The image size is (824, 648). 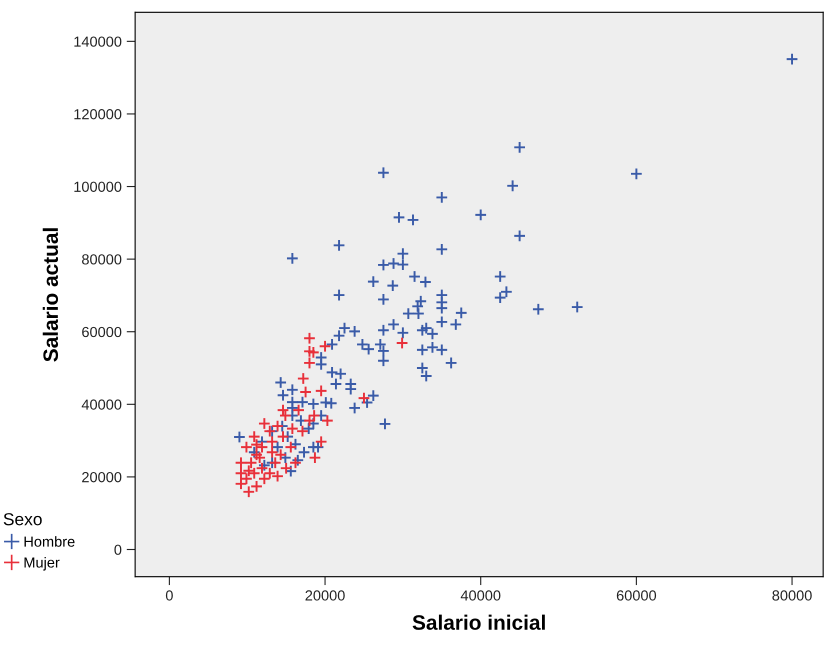 I want to click on y-tick-label: 0, so click(x=118, y=549).